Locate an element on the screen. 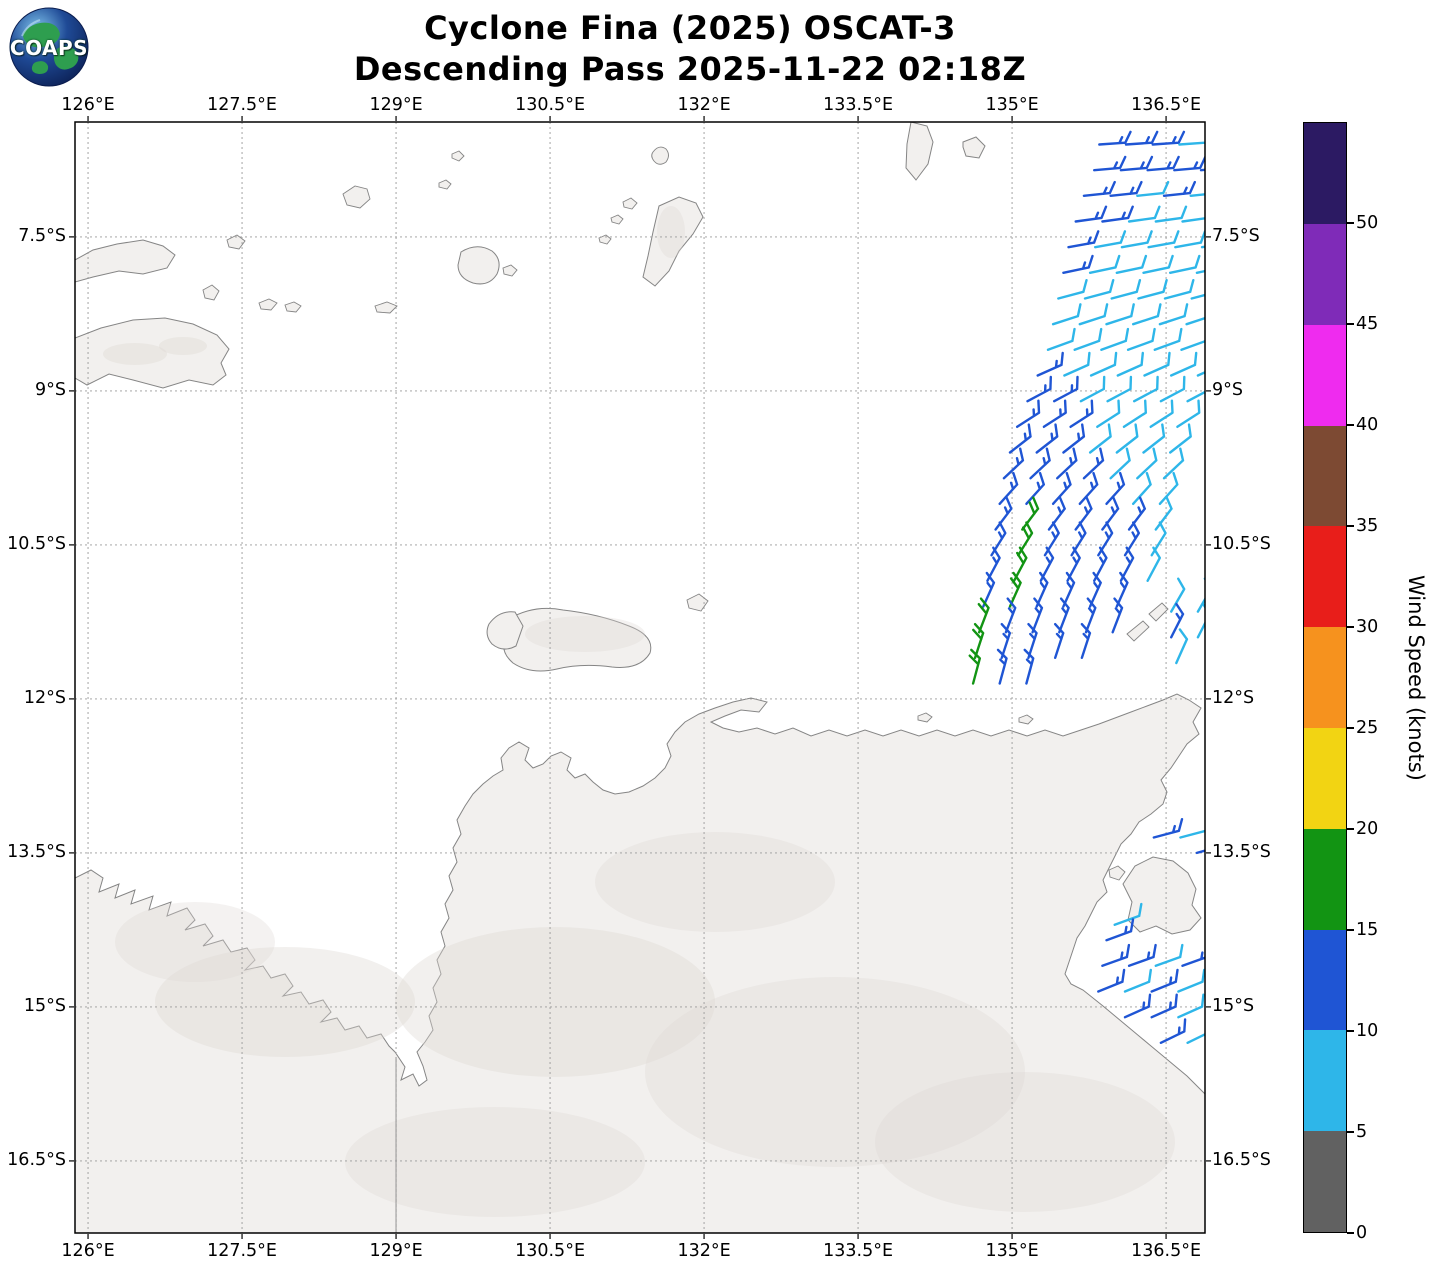 The width and height of the screenshot is (1443, 1264). colorbar-tick-label: 5 is located at coordinates (1362, 1132).